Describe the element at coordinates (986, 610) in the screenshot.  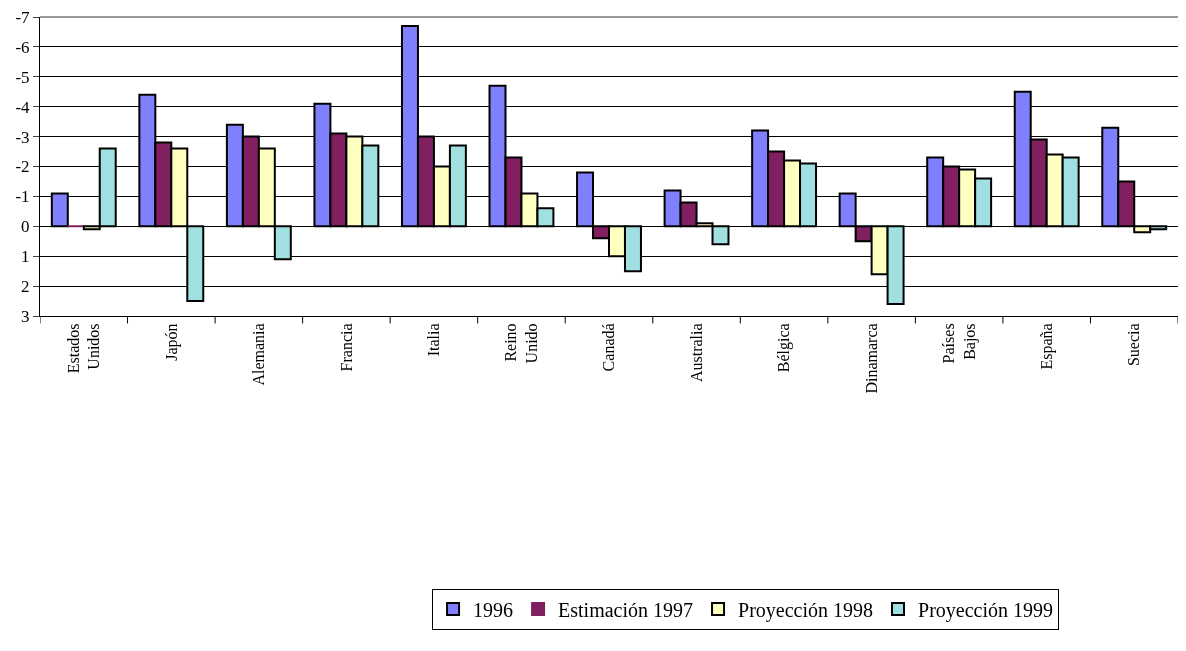
I see `legend-label: Proyección 1999` at that location.